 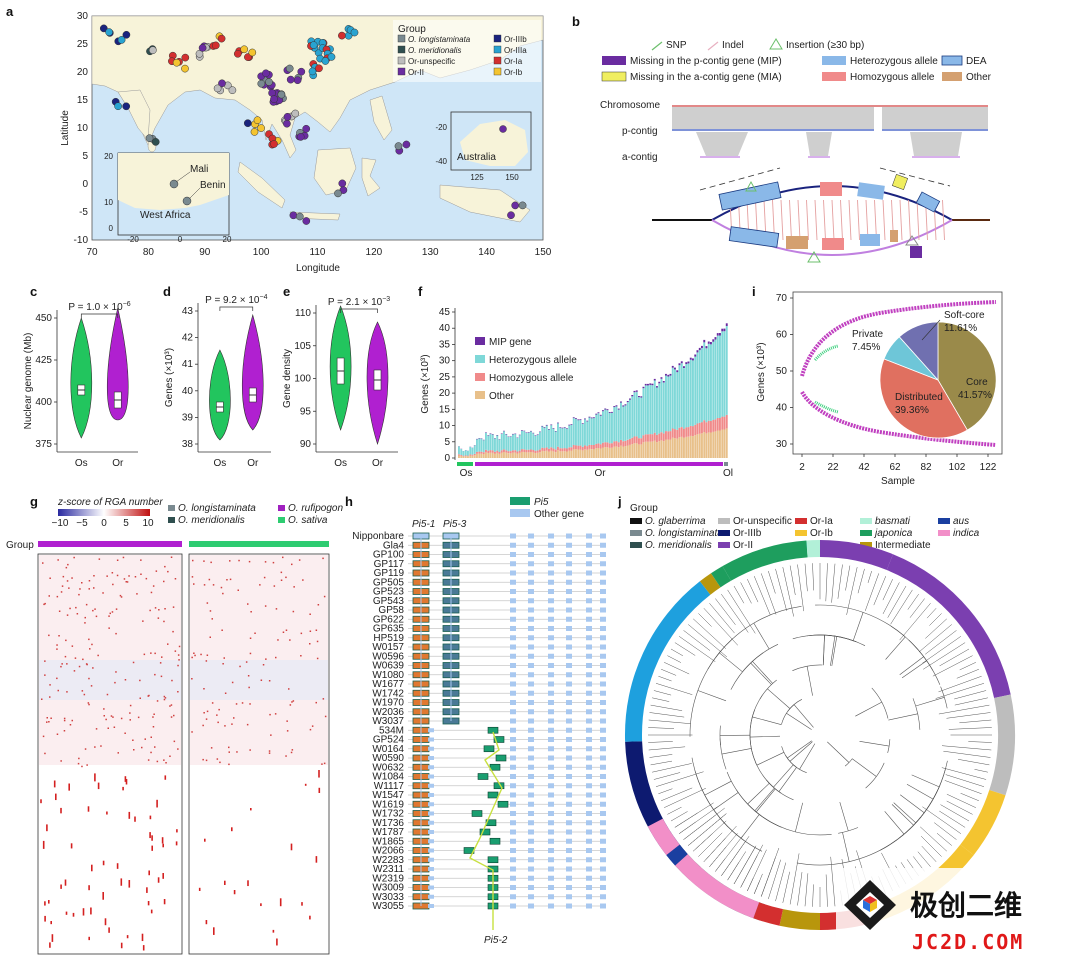 What do you see at coordinates (968, 942) in the screenshot?
I see `watermark-url: JC2D.COM` at bounding box center [968, 942].